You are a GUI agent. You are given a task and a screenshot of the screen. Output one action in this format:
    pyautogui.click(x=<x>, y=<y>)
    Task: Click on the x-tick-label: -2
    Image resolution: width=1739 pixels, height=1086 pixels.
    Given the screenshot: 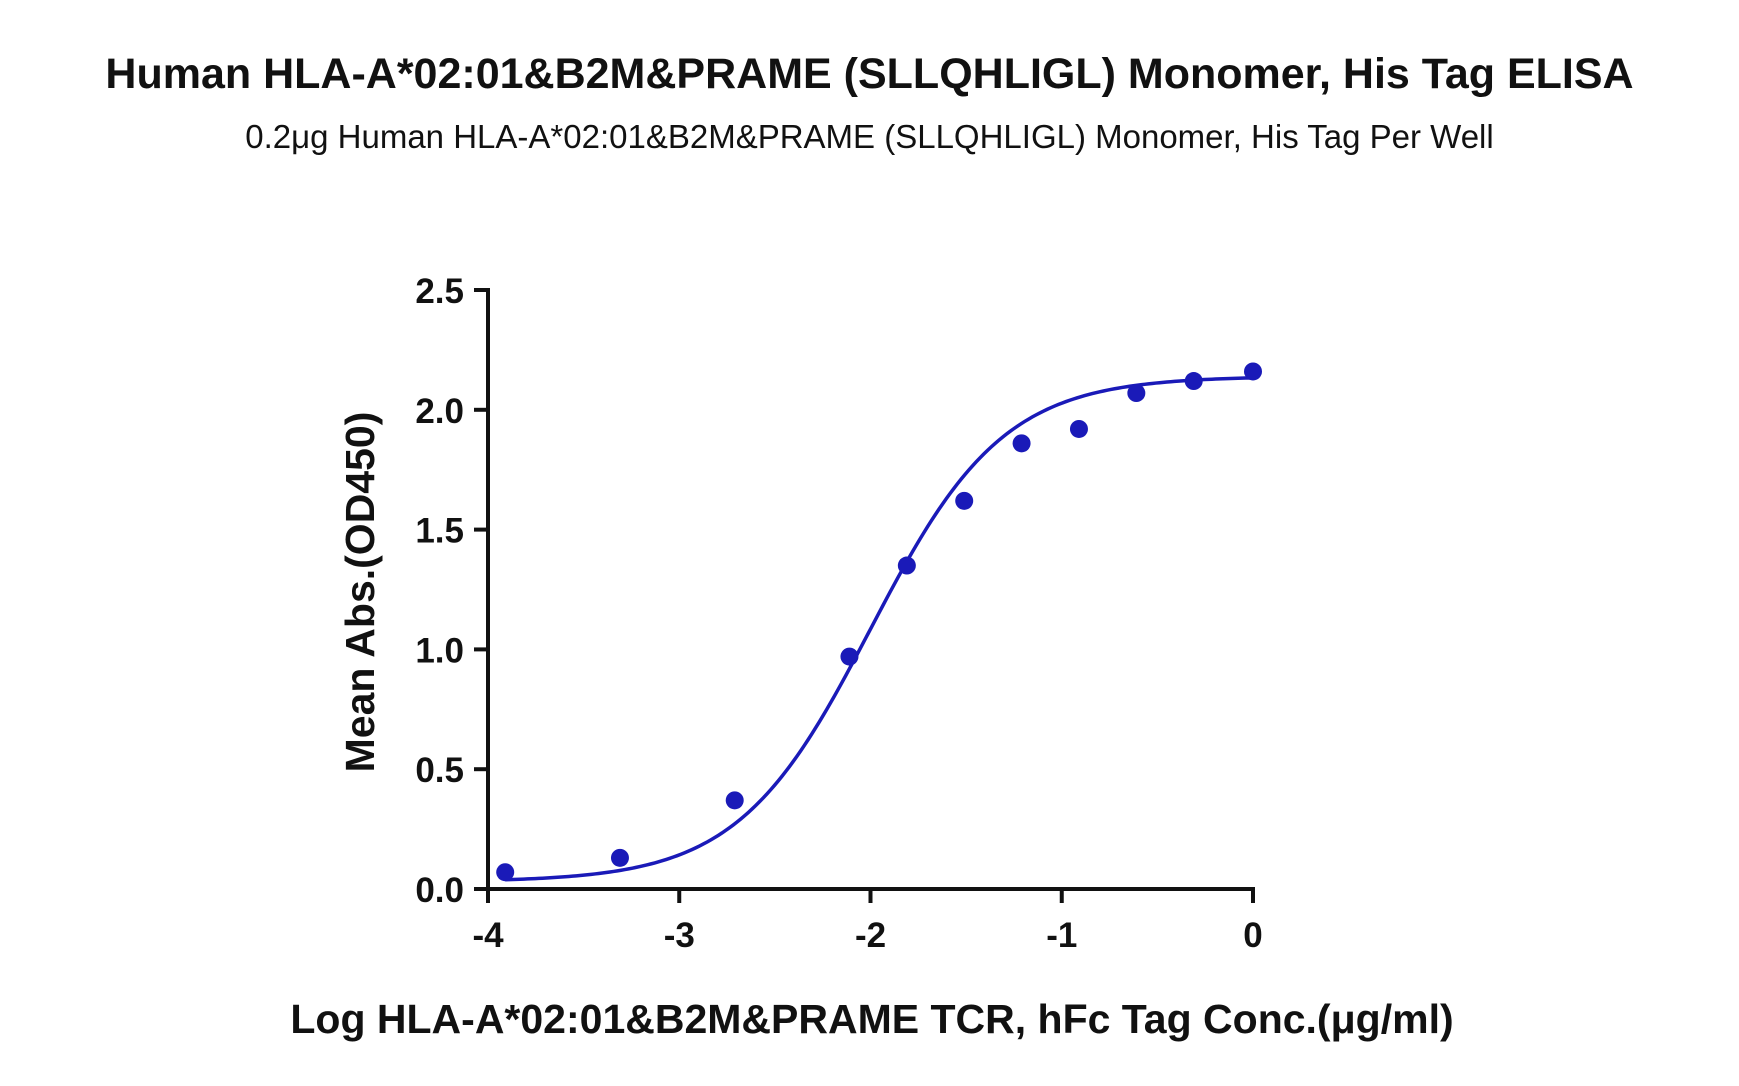 What is the action you would take?
    pyautogui.click(x=870, y=935)
    